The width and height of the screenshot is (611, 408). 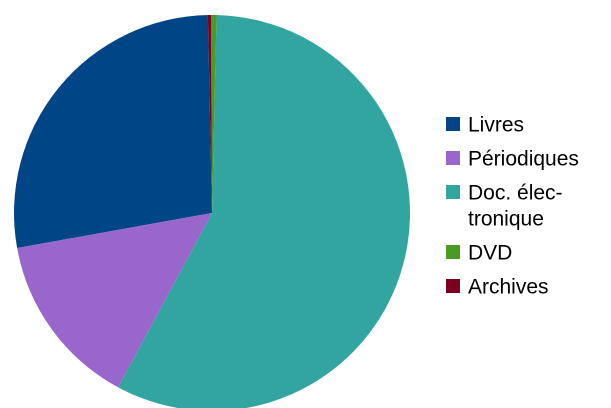 I want to click on legend-label: Livres, so click(x=496, y=125).